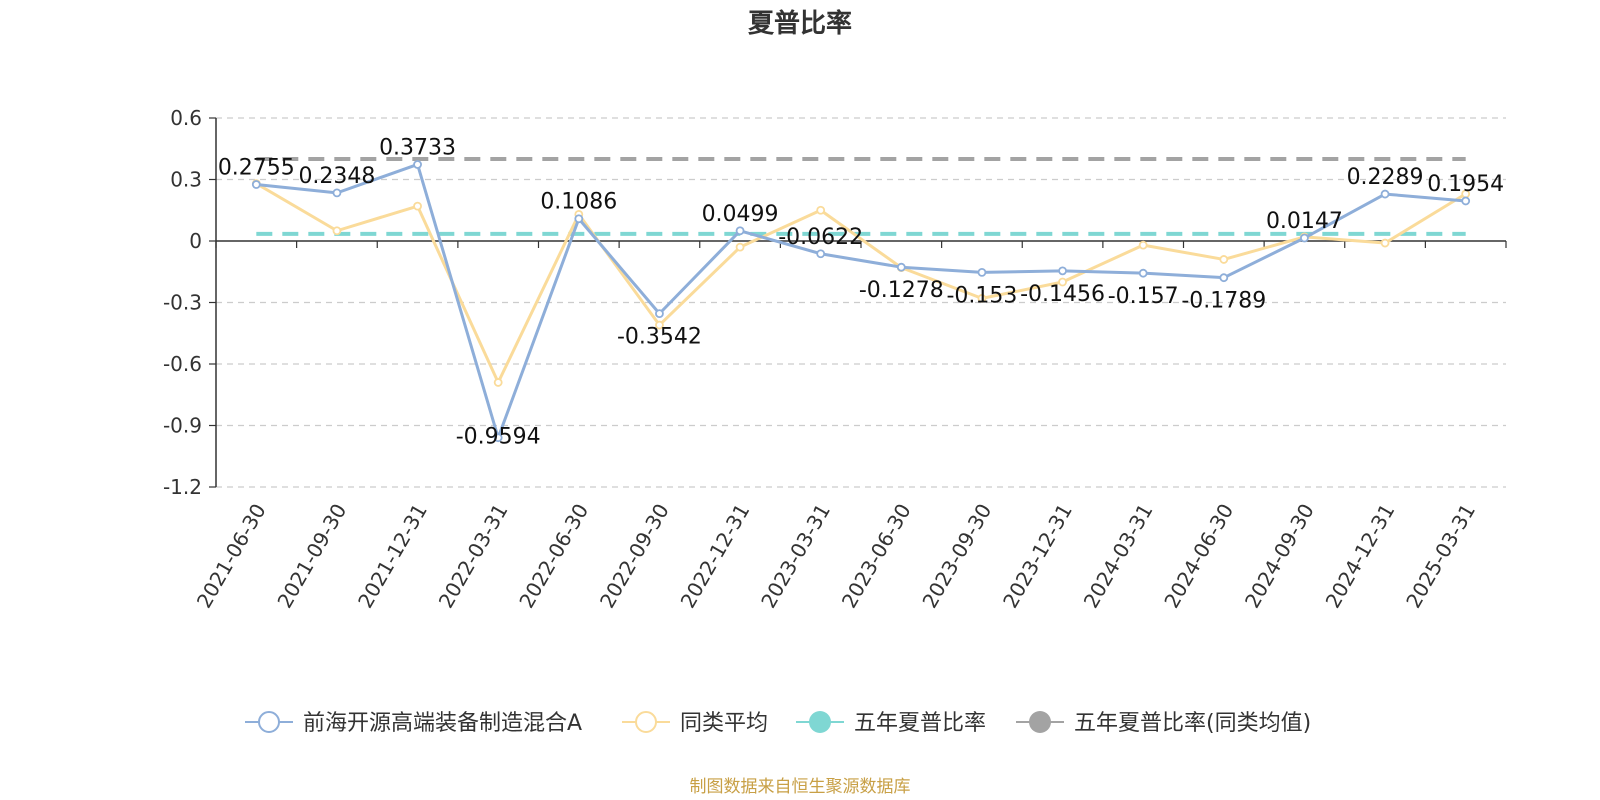 The height and width of the screenshot is (800, 1600). What do you see at coordinates (820, 237) in the screenshot?
I see `data-label: -0.0622` at bounding box center [820, 237].